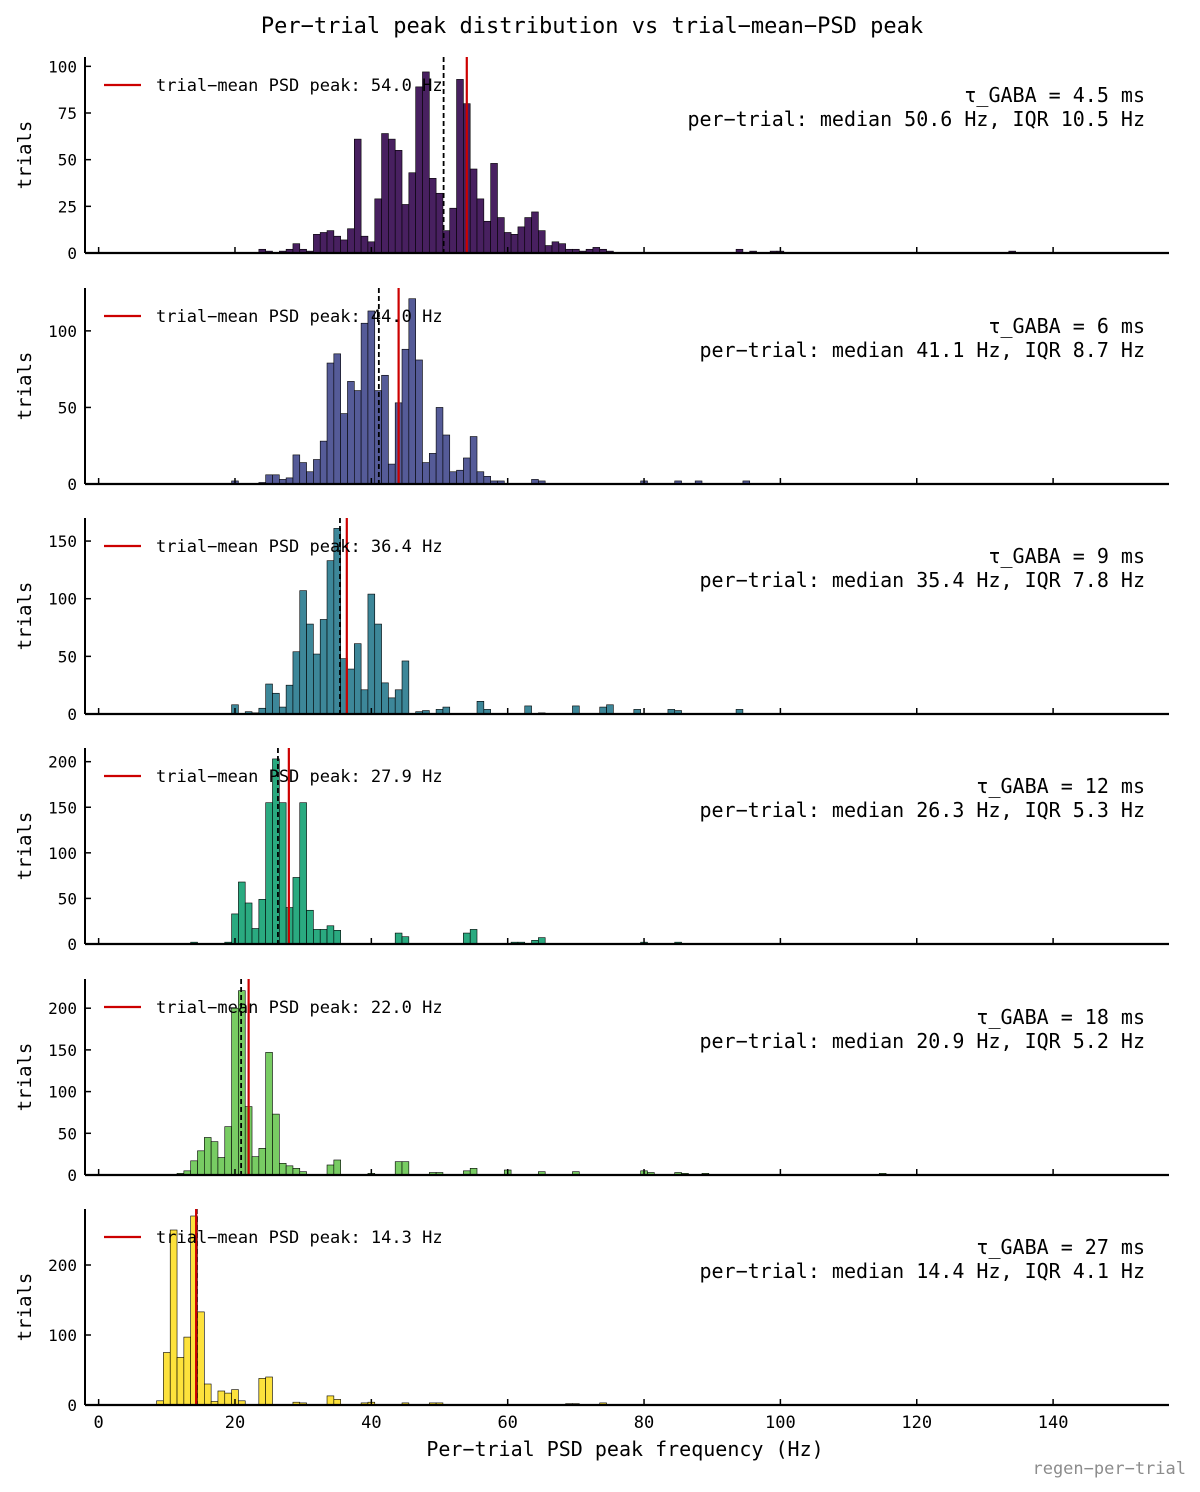 This screenshot has height=1492, width=1200. Describe the element at coordinates (922, 1041) in the screenshot. I see `stats-label: per−trial: median 20.9 Hz, IQR 5.2 Hz` at that location.